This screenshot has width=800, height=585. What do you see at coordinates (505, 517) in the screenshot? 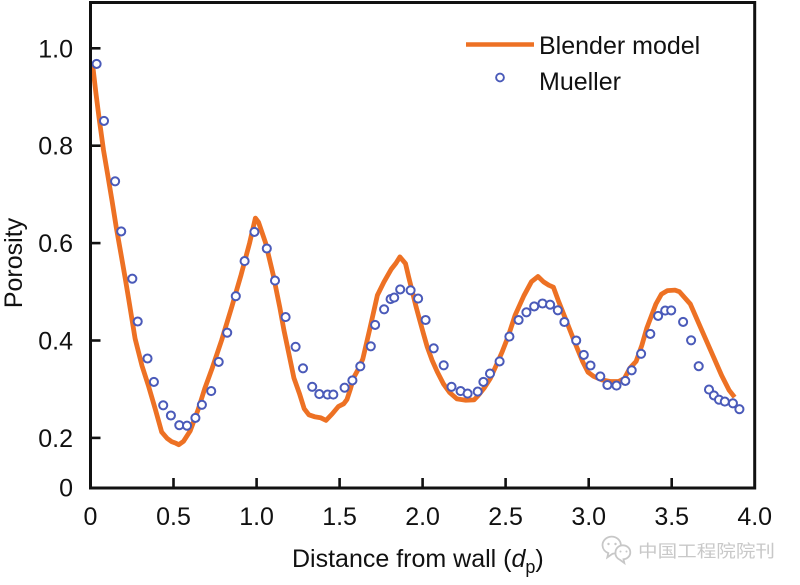
I see `svg-text: 2.5` at bounding box center [505, 517].